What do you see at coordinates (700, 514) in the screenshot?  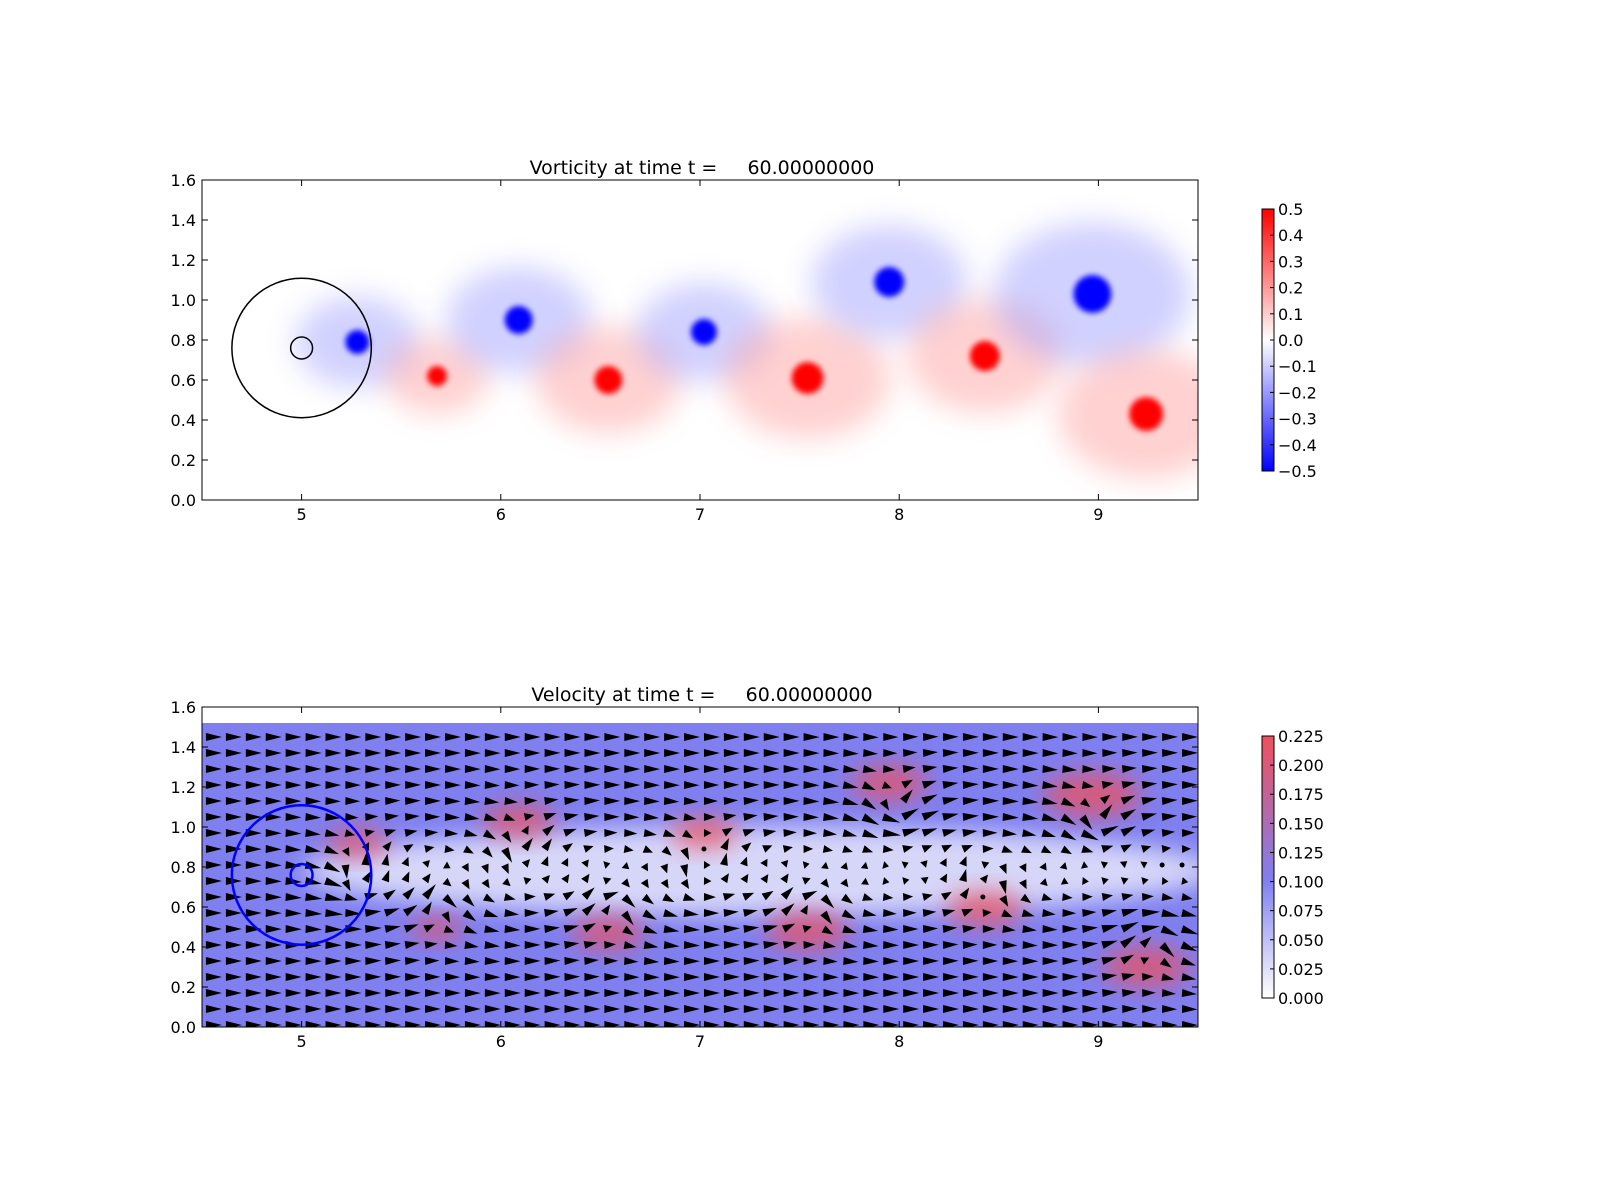 I see `vorticity-xtick-label: 7` at bounding box center [700, 514].